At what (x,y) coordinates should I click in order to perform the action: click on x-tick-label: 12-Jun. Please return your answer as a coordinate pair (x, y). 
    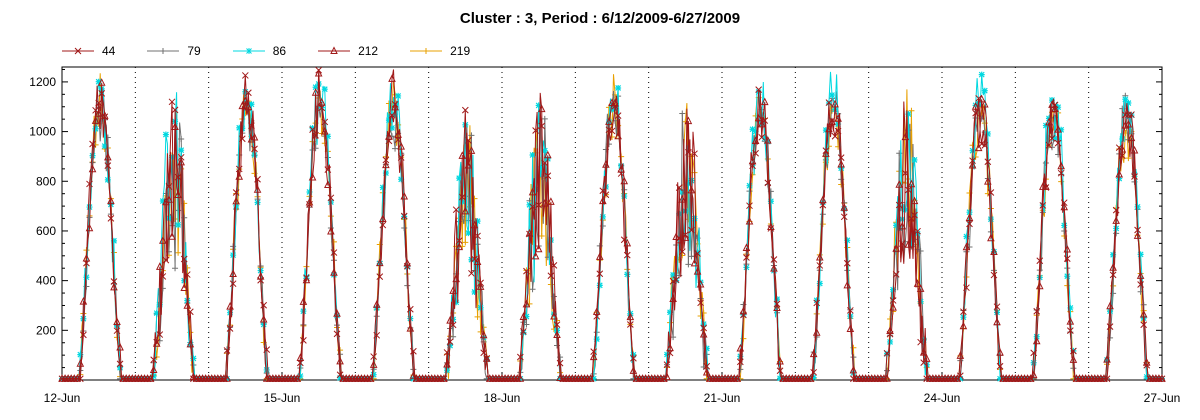
    Looking at the image, I should click on (62, 398).